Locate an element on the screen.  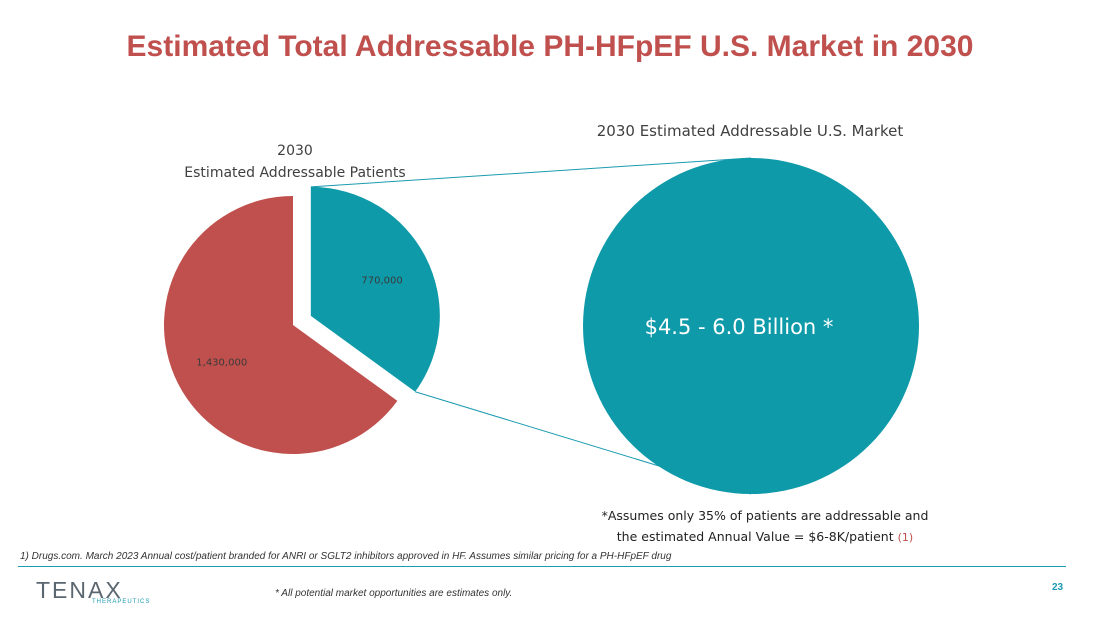
pie-title-label: Estimated Addressable Patients is located at coordinates (295, 173).